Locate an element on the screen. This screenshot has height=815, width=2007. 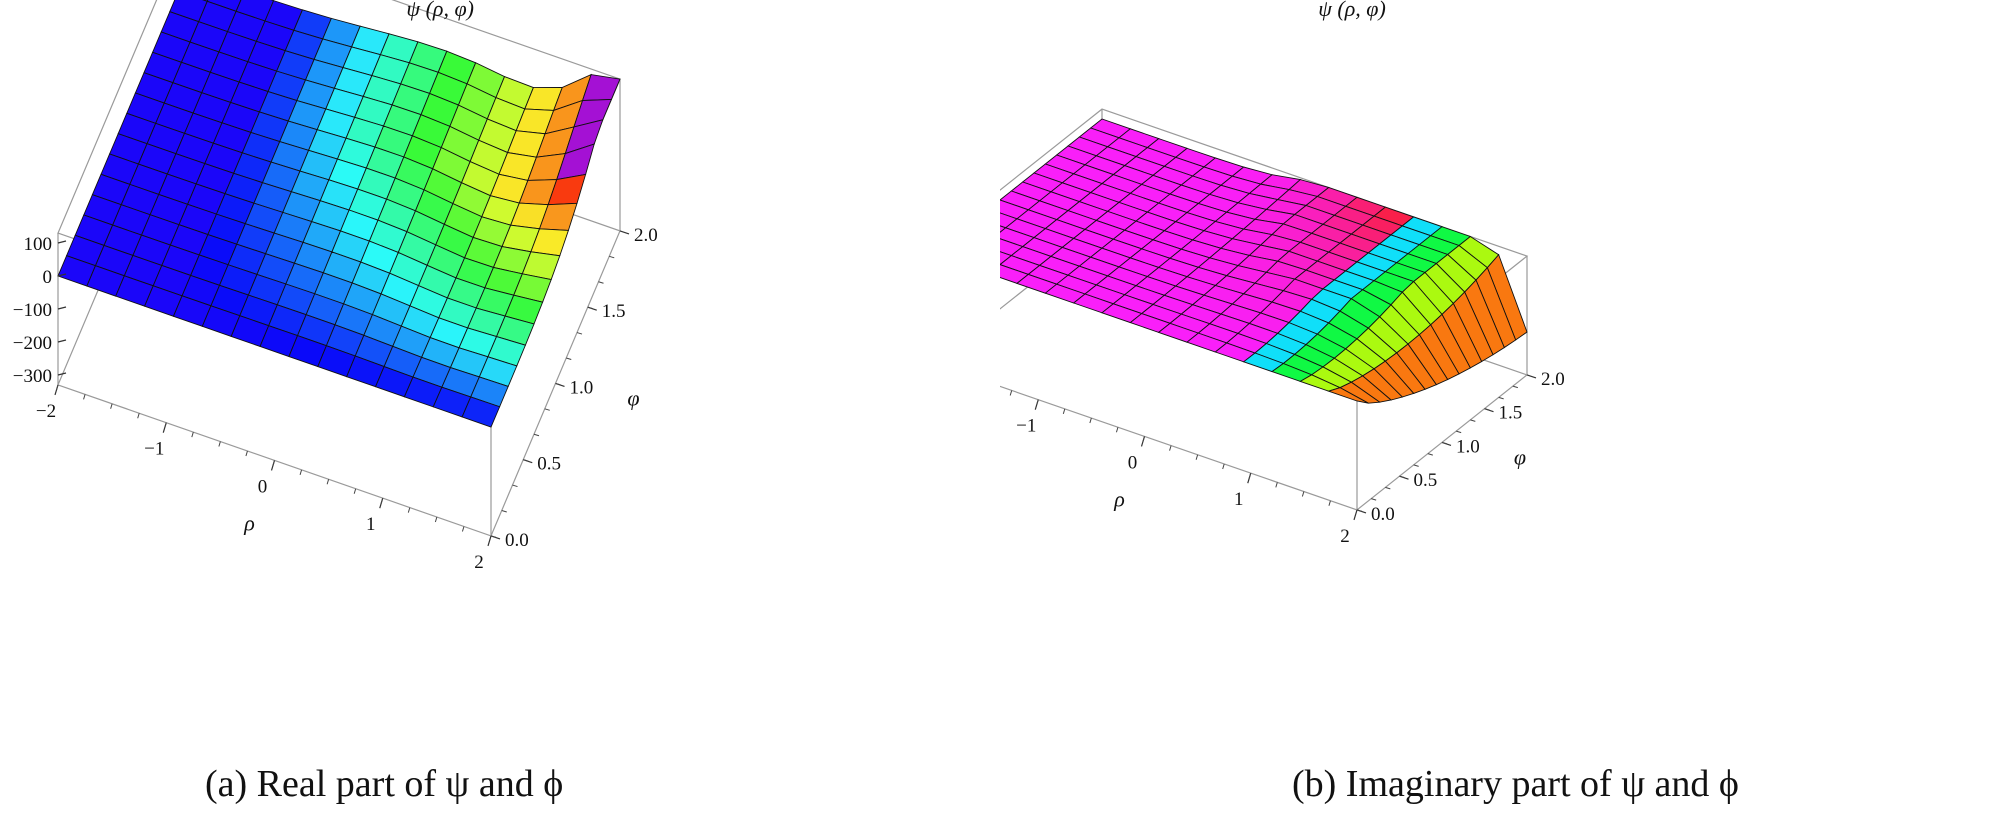
z-tick-label: −300 is located at coordinates (32, 376).